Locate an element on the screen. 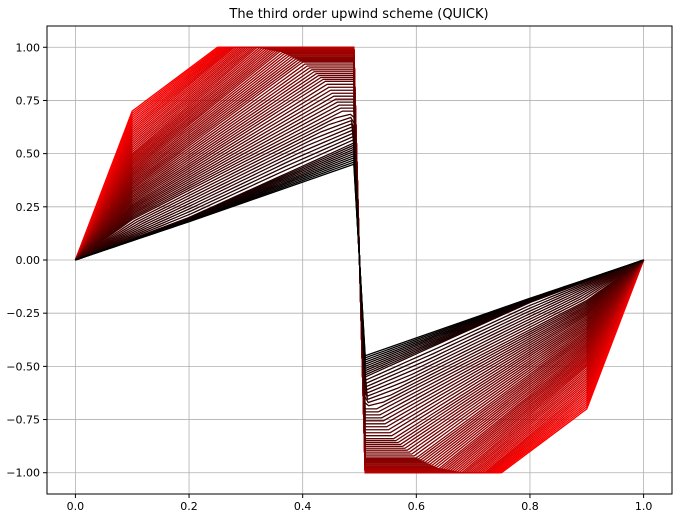 Image resolution: width=681 pixels, height=516 pixels. y-tick-label: −0.75 is located at coordinates (23, 420).